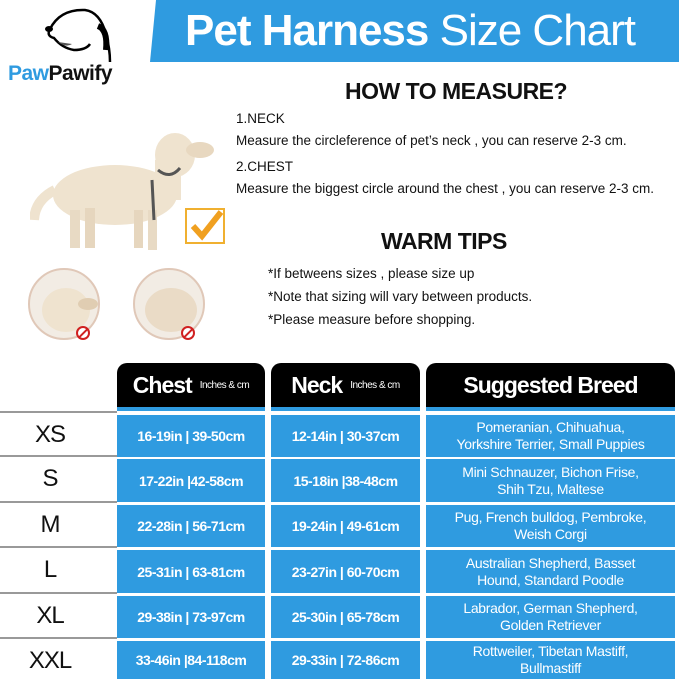  Describe the element at coordinates (50, 660) in the screenshot. I see `size-label: XXL` at that location.